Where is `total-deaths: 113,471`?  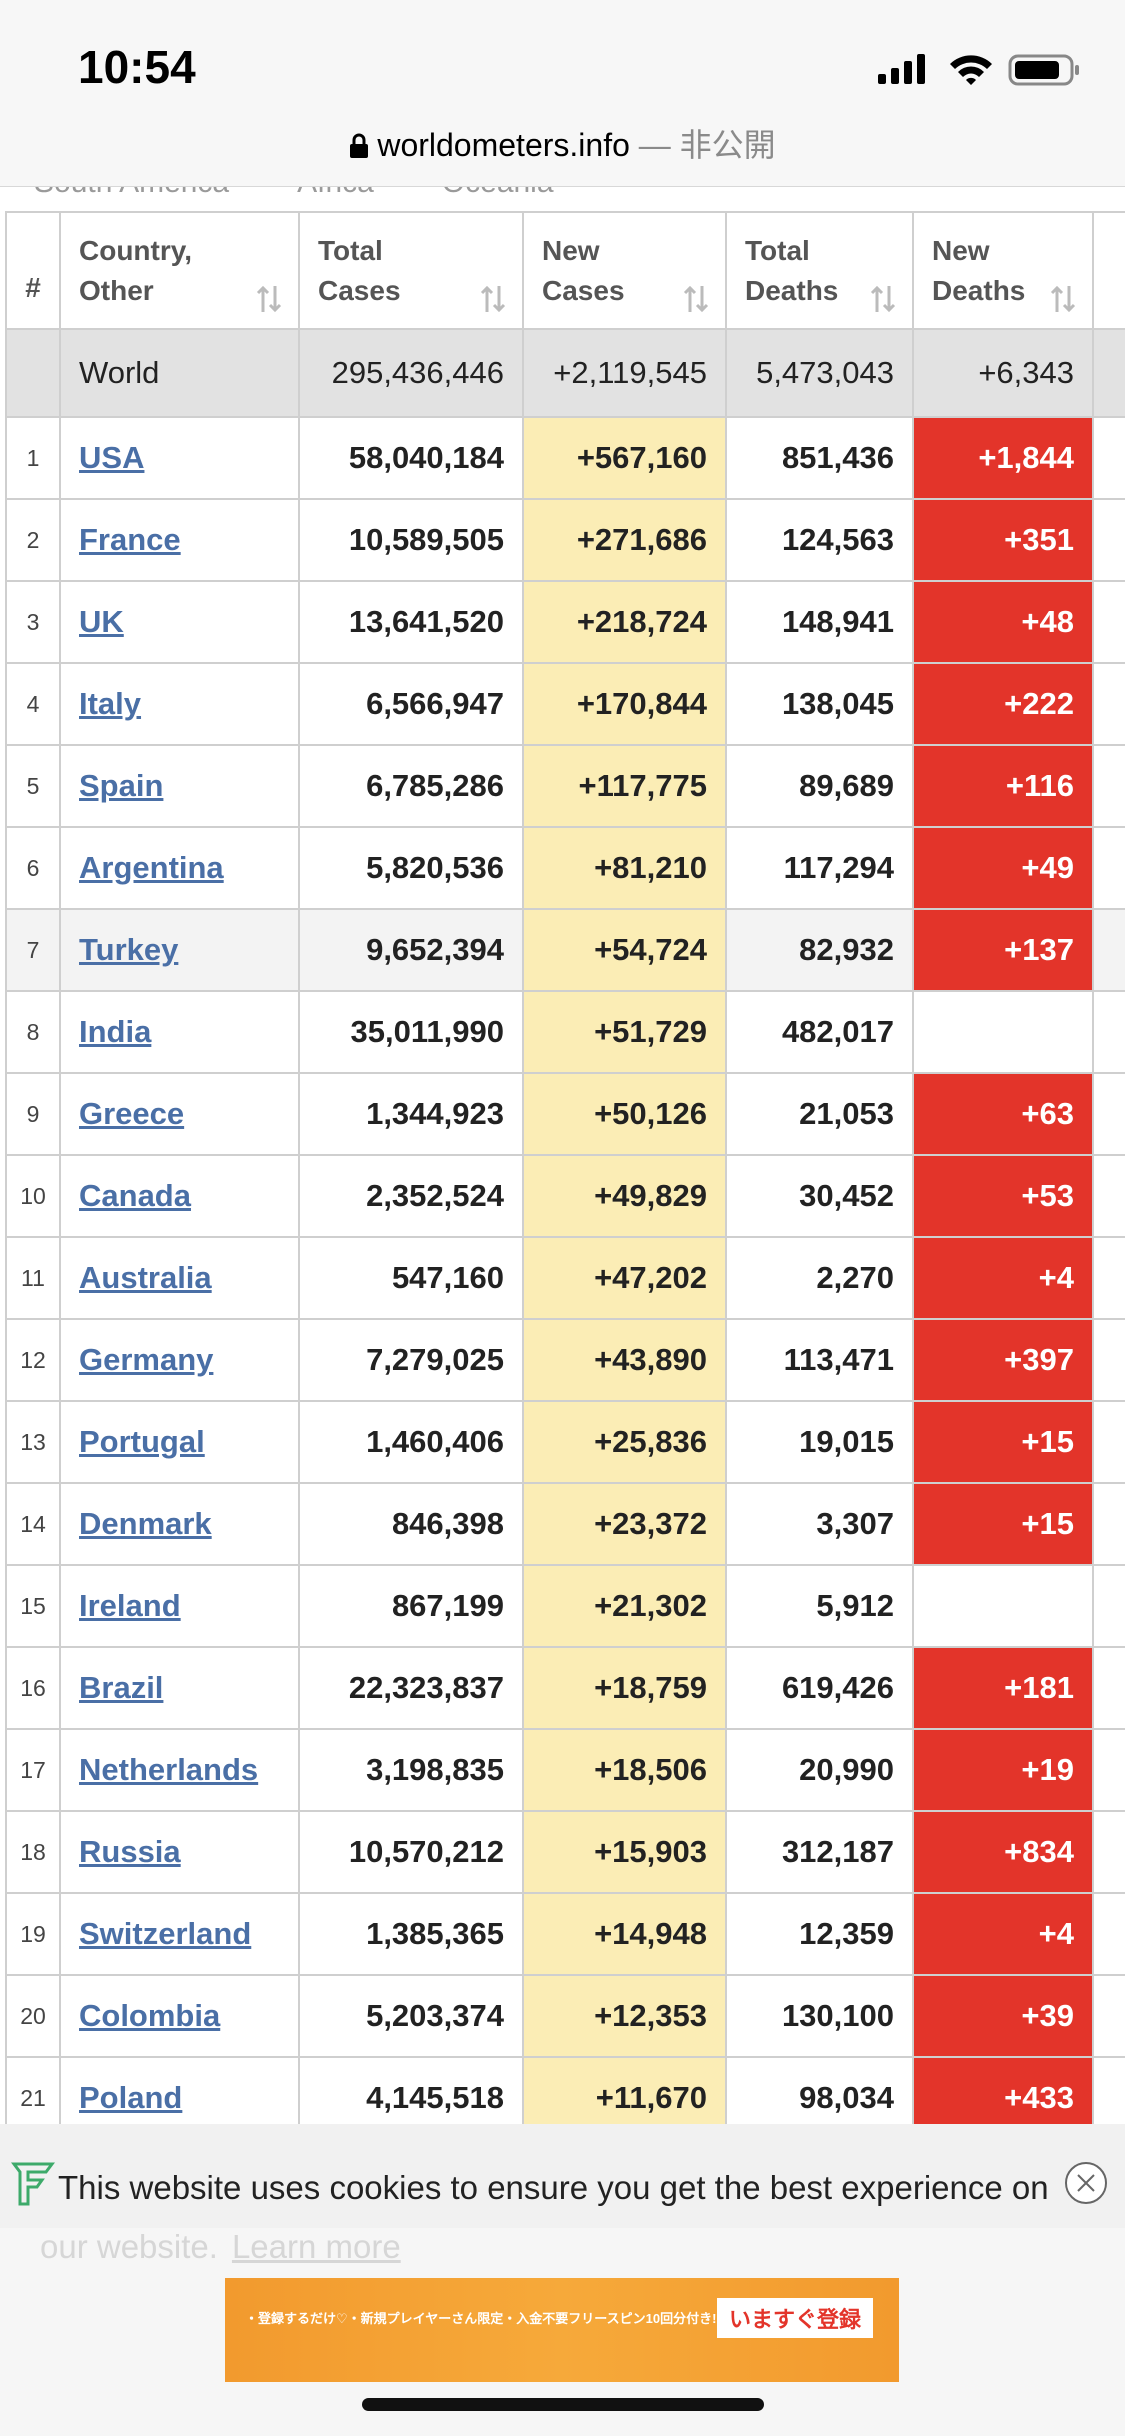
total-deaths: 113,471 is located at coordinates (820, 1361).